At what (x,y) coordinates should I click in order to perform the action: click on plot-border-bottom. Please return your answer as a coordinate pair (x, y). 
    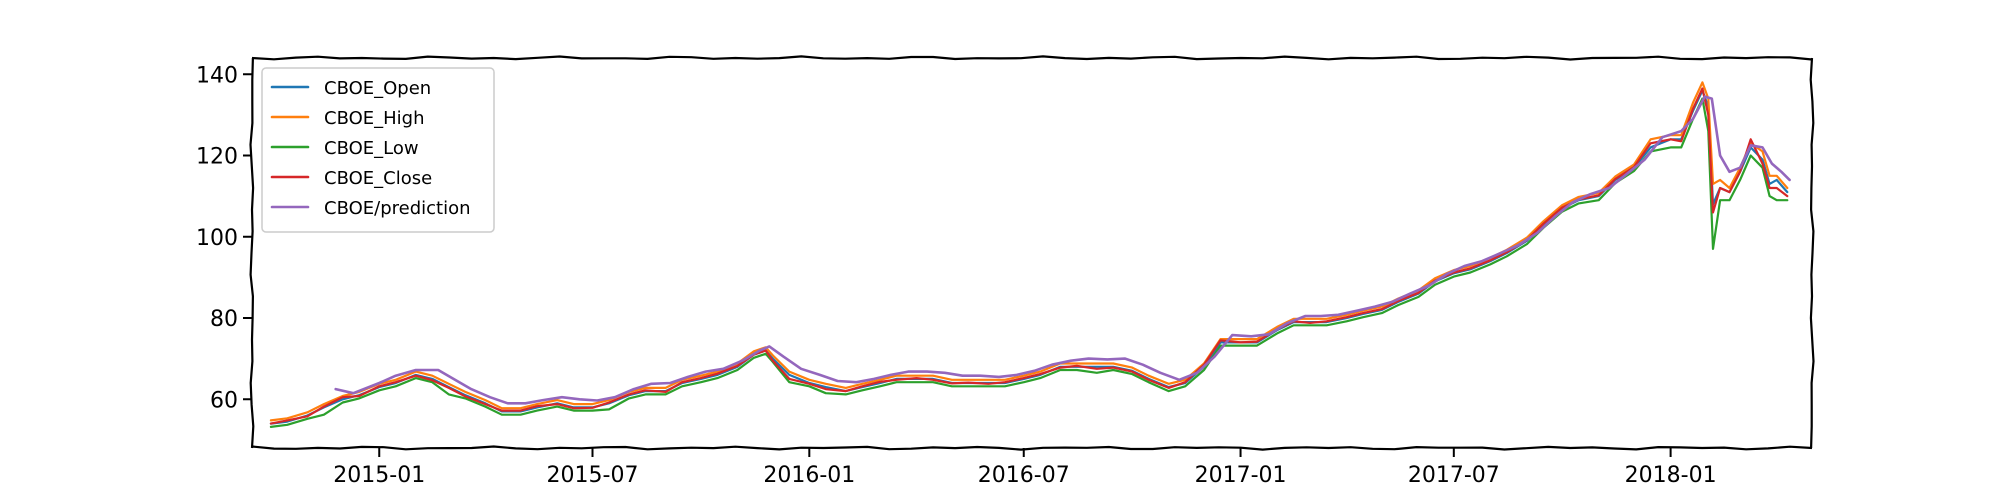
    Looking at the image, I should click on (1032, 448).